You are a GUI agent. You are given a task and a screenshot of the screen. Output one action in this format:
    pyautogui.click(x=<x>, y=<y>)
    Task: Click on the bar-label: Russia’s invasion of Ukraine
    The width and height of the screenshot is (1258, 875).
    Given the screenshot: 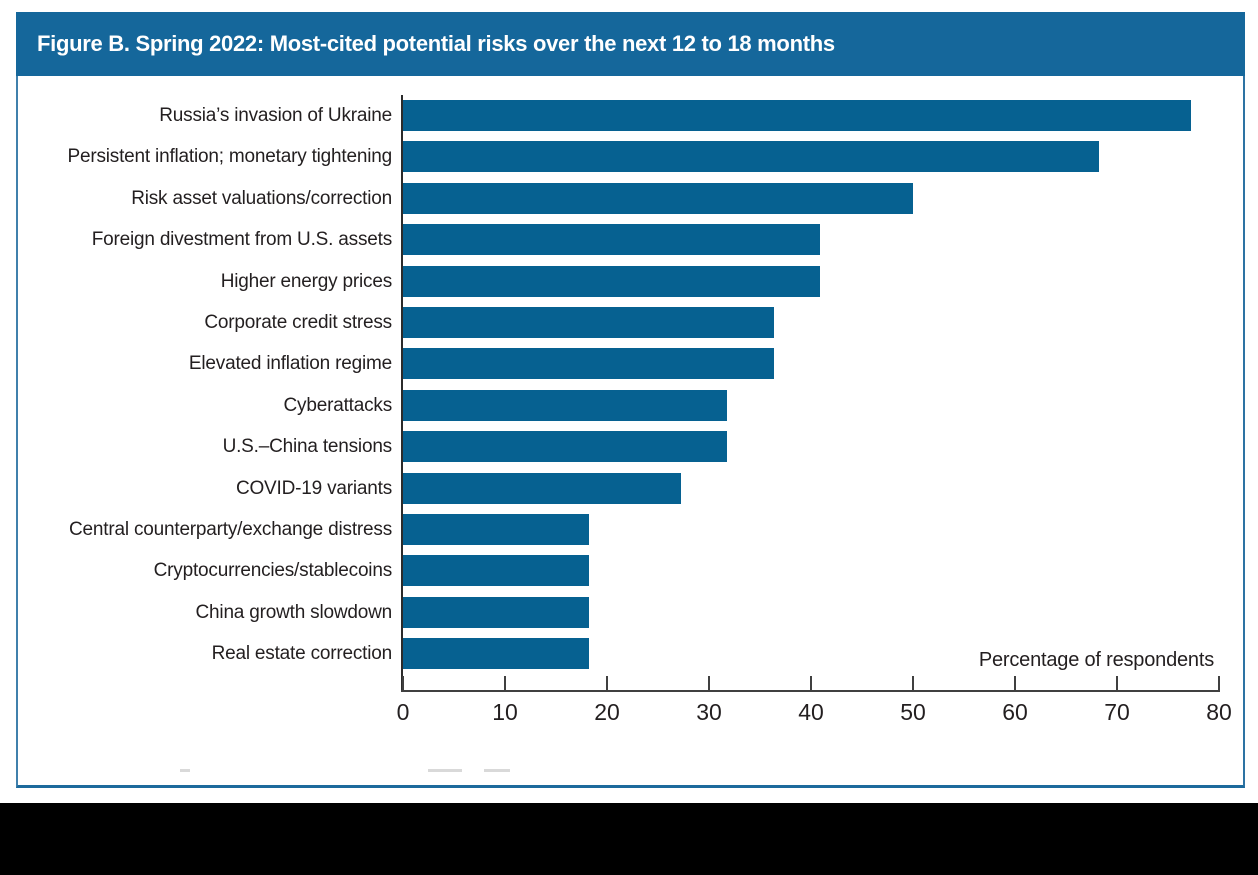 What is the action you would take?
    pyautogui.click(x=275, y=115)
    